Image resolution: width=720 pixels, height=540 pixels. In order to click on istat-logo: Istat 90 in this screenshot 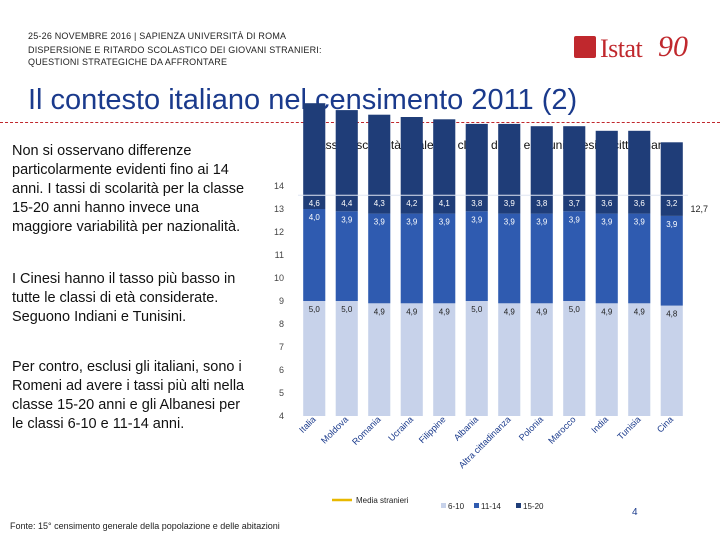, I will do `click(634, 49)`.